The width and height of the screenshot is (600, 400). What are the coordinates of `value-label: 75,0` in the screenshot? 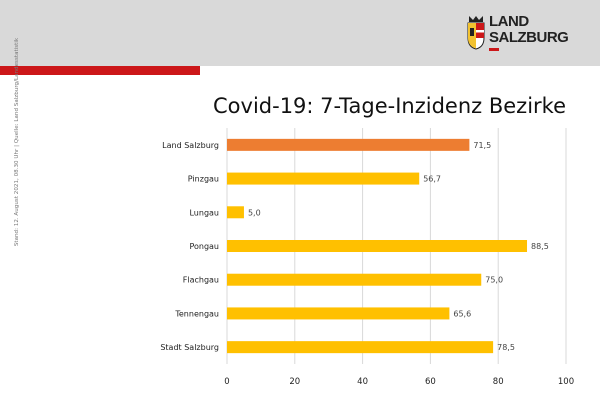 It's located at (494, 280).